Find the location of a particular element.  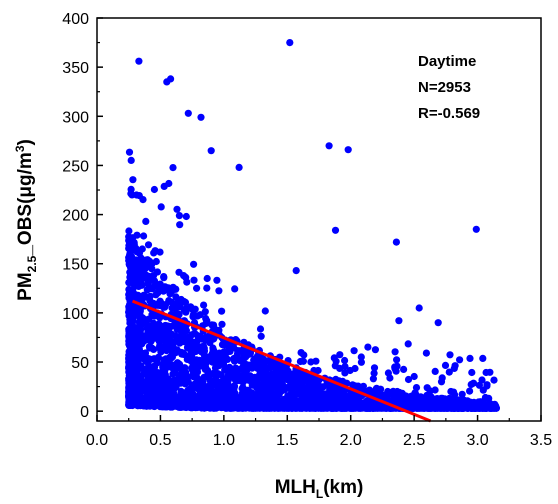

y-tick-label: 250 is located at coordinates (75, 166).